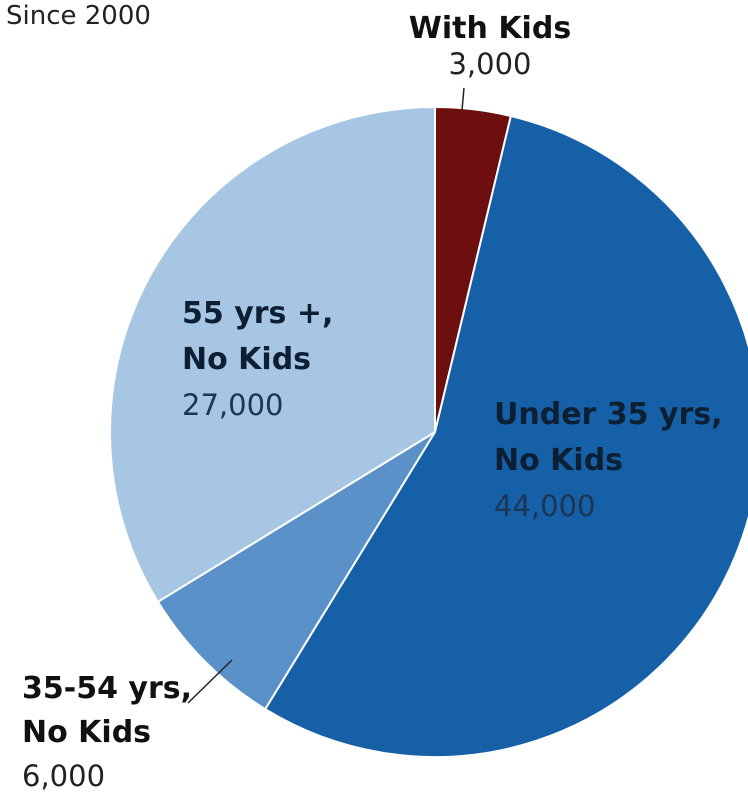 This screenshot has width=748, height=797. What do you see at coordinates (608, 414) in the screenshot?
I see `slice-label-name: Under 35 yrs,` at bounding box center [608, 414].